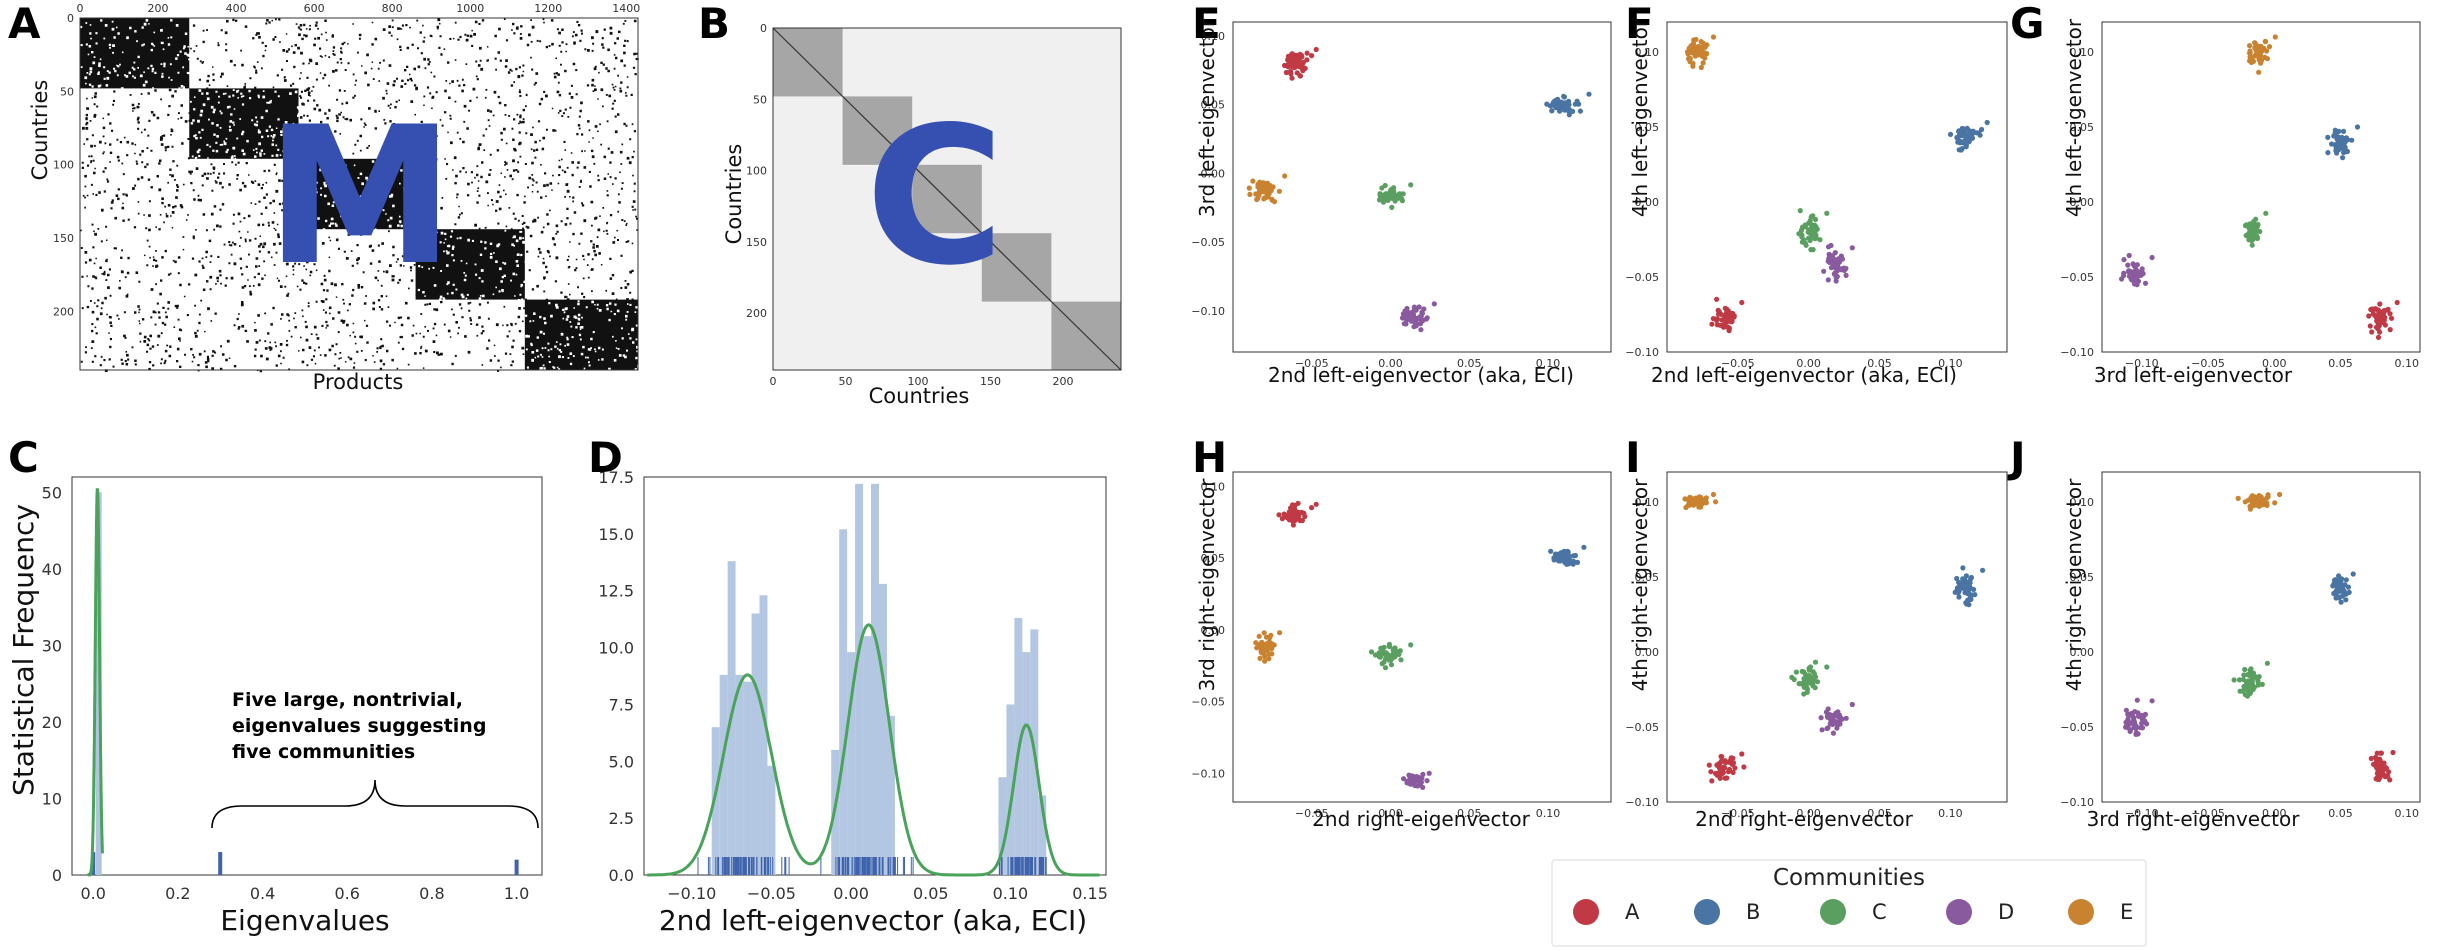 The height and width of the screenshot is (951, 2447). Describe the element at coordinates (307, 676) in the screenshot. I see `panel-c-frame` at that location.